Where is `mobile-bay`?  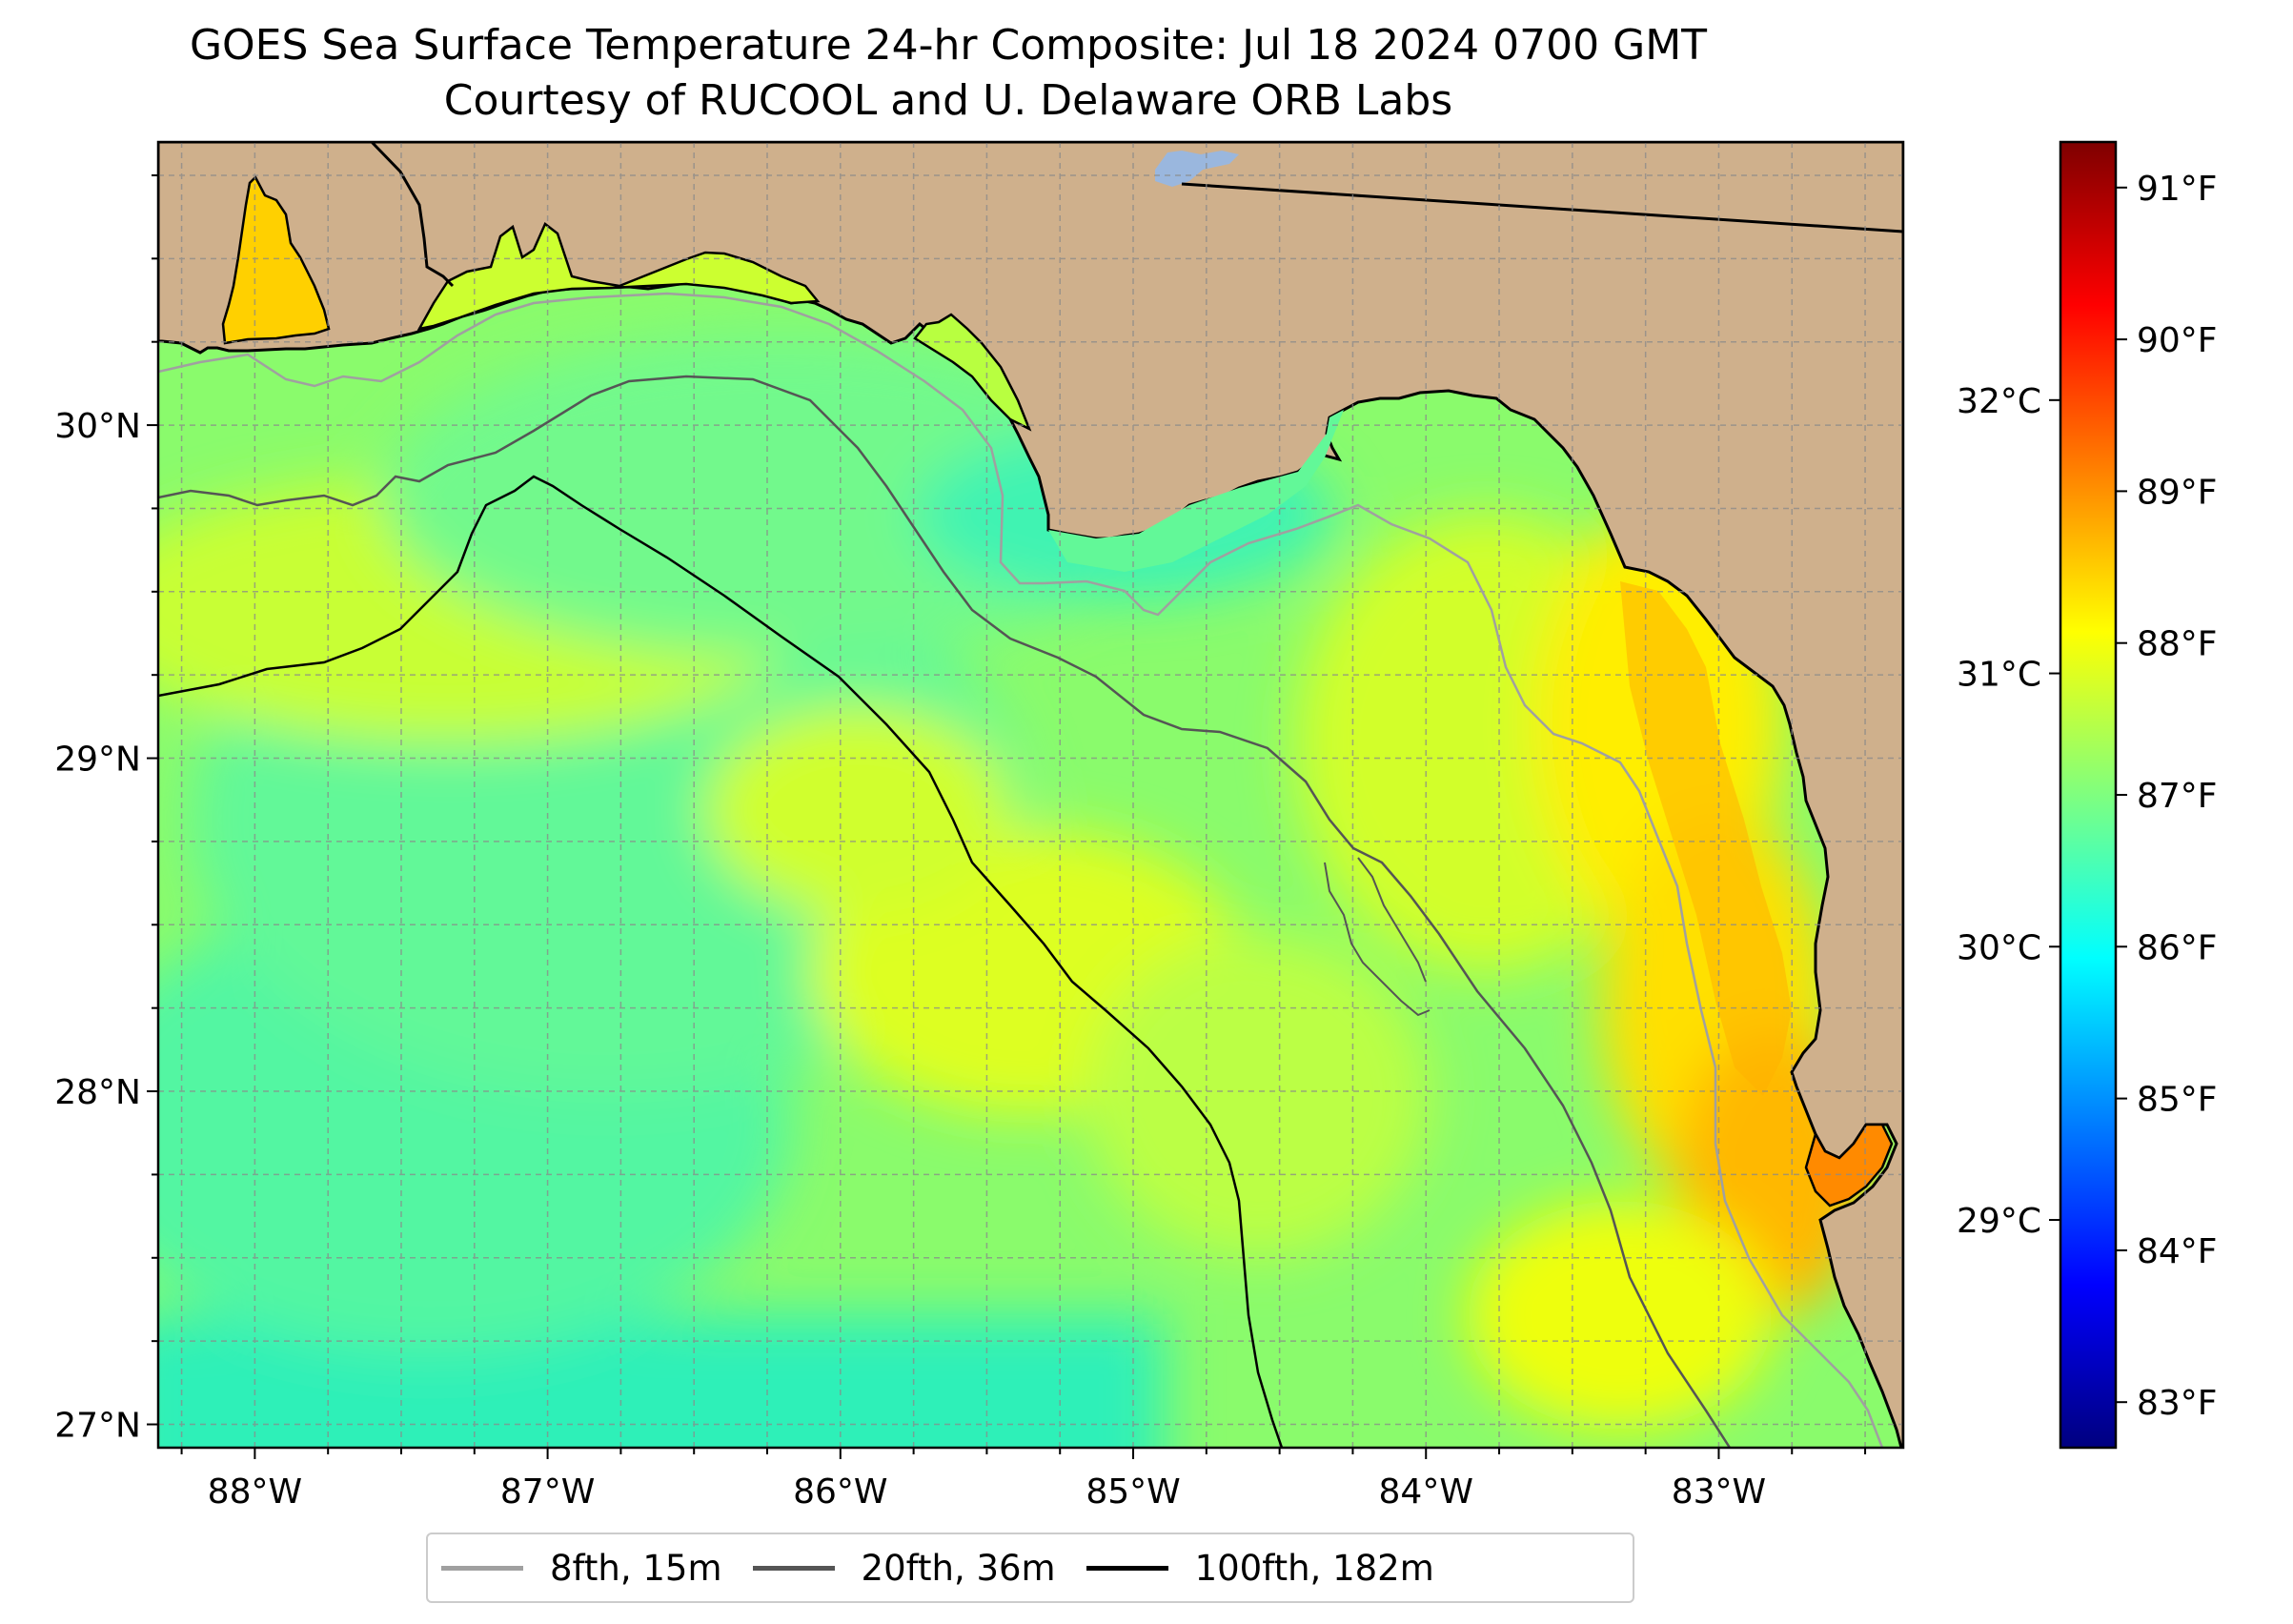 mobile-bay is located at coordinates (276, 259).